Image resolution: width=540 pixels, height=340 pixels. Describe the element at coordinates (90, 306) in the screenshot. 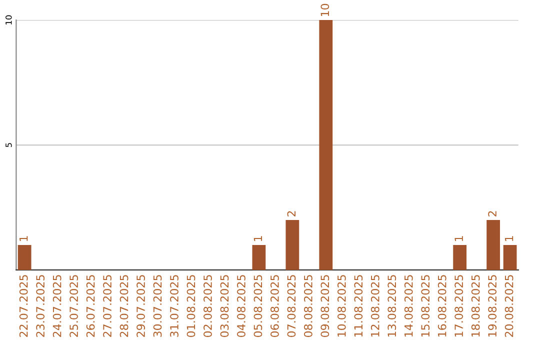

I see `x-tick-label: 26.07.2025` at that location.